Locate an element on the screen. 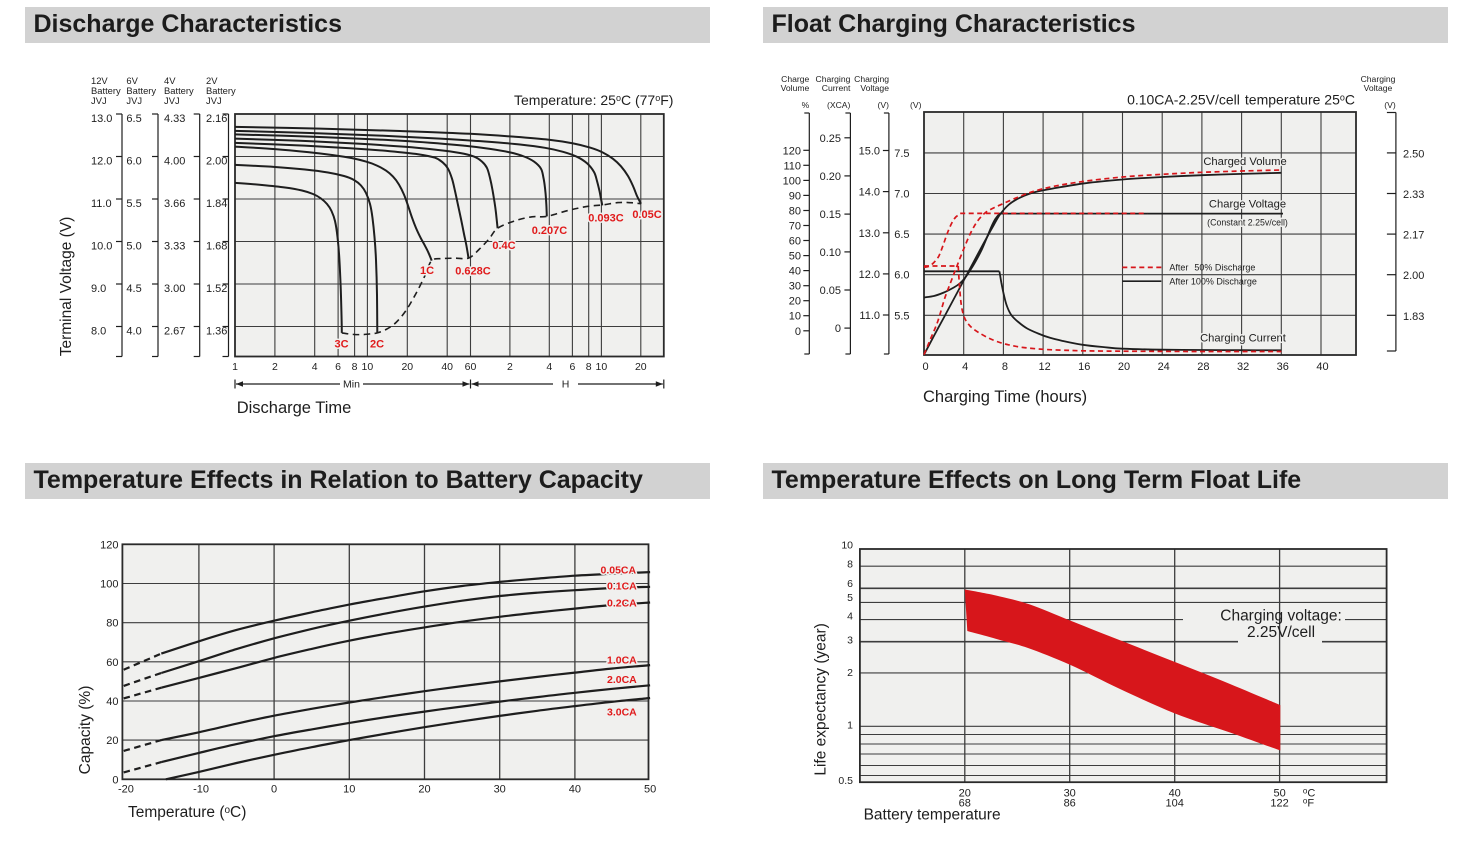 This screenshot has width=1463, height=856. svg-text: 0.4C is located at coordinates (503, 246).